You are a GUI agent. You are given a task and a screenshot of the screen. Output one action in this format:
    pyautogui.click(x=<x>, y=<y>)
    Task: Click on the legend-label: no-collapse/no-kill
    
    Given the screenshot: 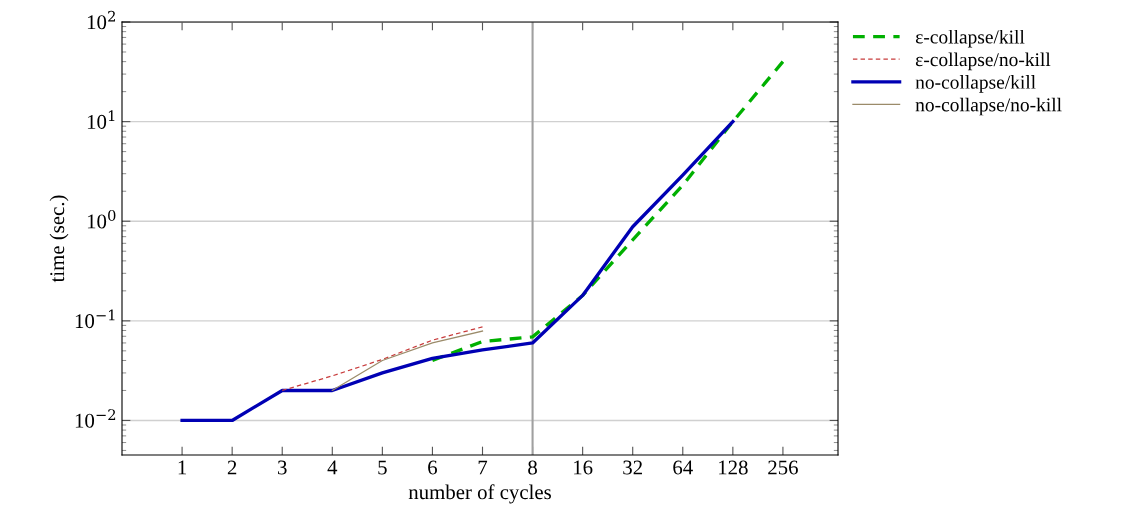 What is the action you would take?
    pyautogui.click(x=988, y=106)
    